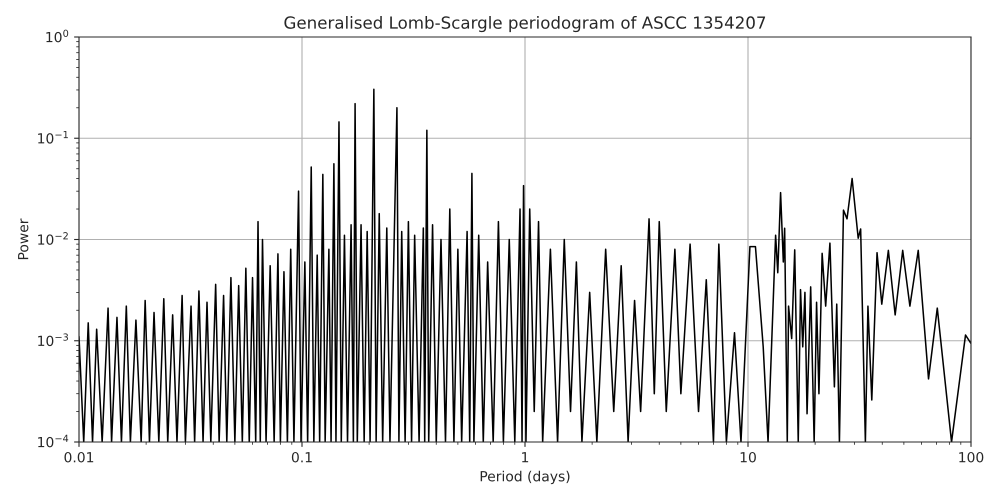  What do you see at coordinates (53, 441) in the screenshot?
I see `y-tick-label: 10$^{−4}$` at bounding box center [53, 441].